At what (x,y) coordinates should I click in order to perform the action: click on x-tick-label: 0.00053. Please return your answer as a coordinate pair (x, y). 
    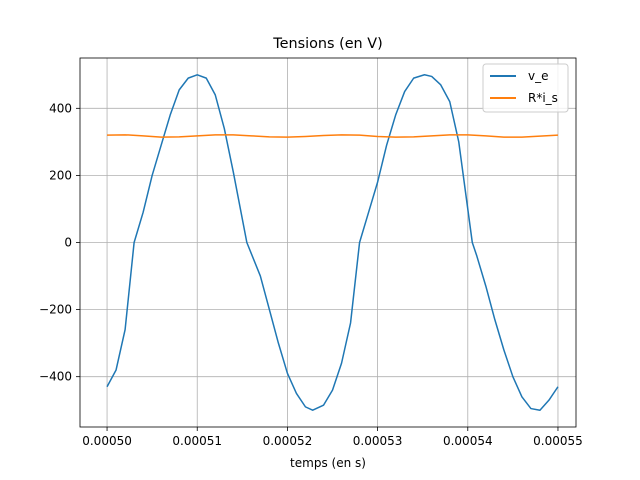
    Looking at the image, I should click on (378, 441).